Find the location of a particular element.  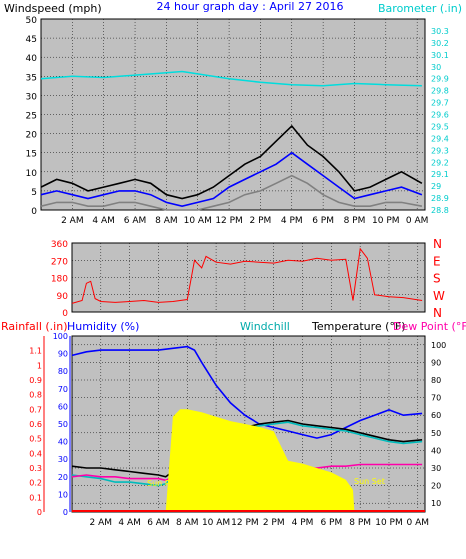

temperature-x-tick-label: 12 PM is located at coordinates (245, 523).